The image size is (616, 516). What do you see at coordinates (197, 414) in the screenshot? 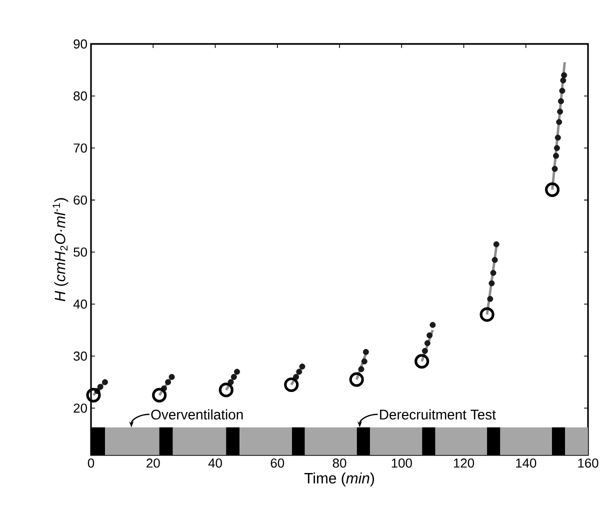
I see `annotation: Overventilation` at bounding box center [197, 414].